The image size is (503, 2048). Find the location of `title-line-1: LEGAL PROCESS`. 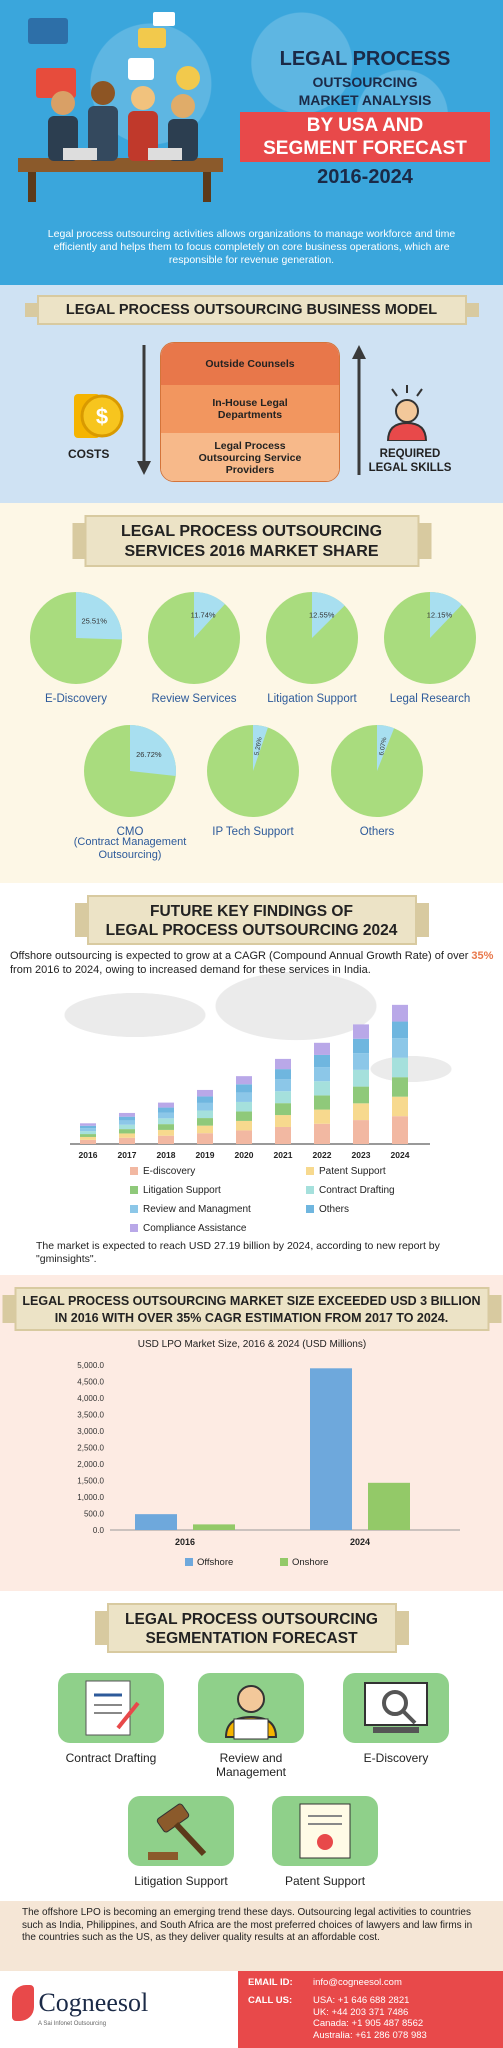

title-line-1: LEGAL PROCESS is located at coordinates (365, 59).